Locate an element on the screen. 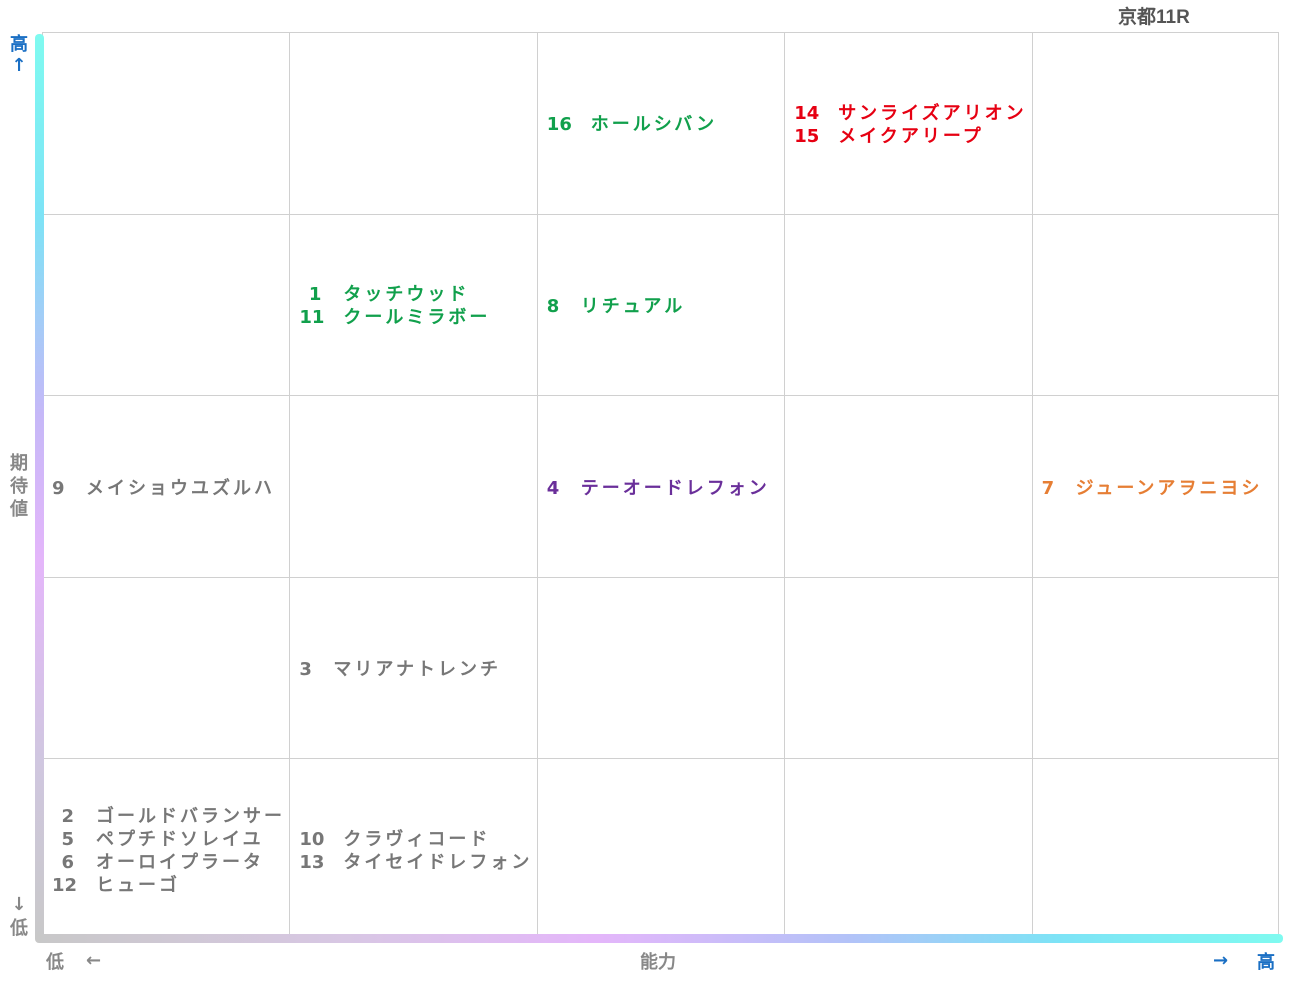 The image size is (1291, 983). horse-entry: 11 クールミラボー is located at coordinates (394, 317).